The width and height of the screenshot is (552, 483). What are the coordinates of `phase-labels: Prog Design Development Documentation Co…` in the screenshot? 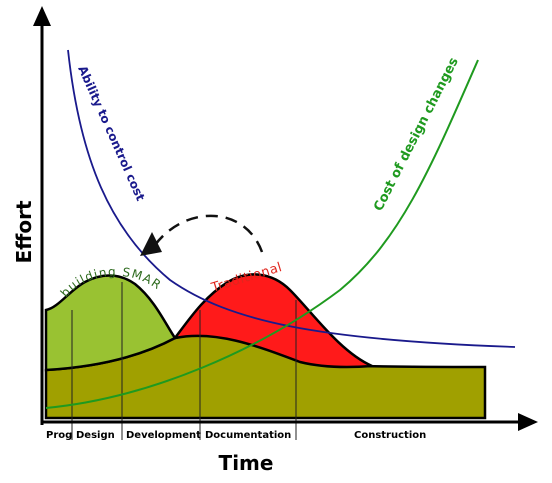 It's located at (236, 435).